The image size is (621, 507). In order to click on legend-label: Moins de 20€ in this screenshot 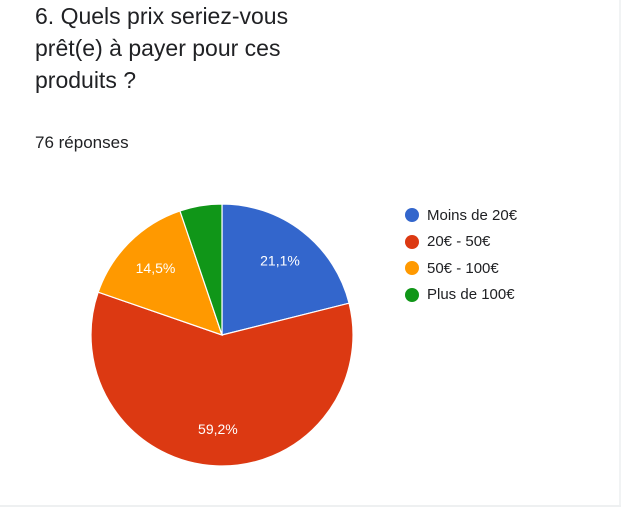, I will do `click(472, 215)`.